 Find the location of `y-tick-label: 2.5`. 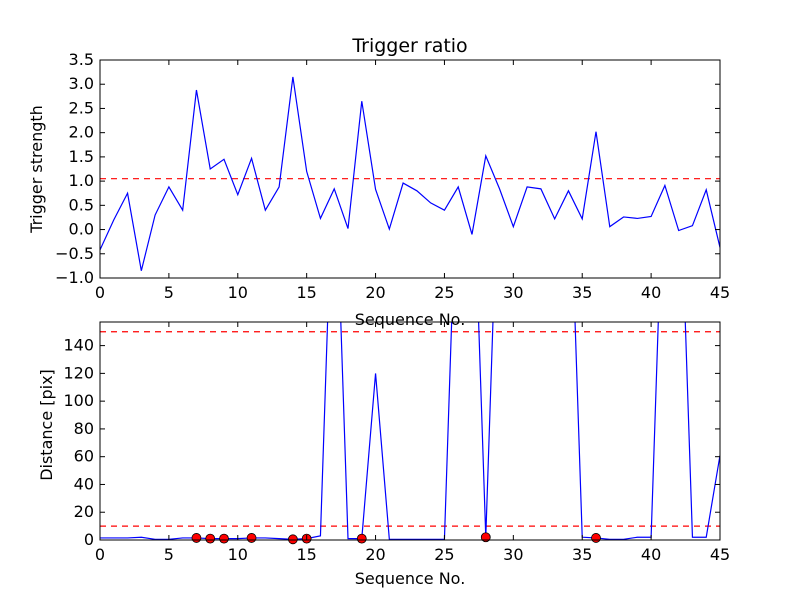

y-tick-label: 2.5 is located at coordinates (81, 107).